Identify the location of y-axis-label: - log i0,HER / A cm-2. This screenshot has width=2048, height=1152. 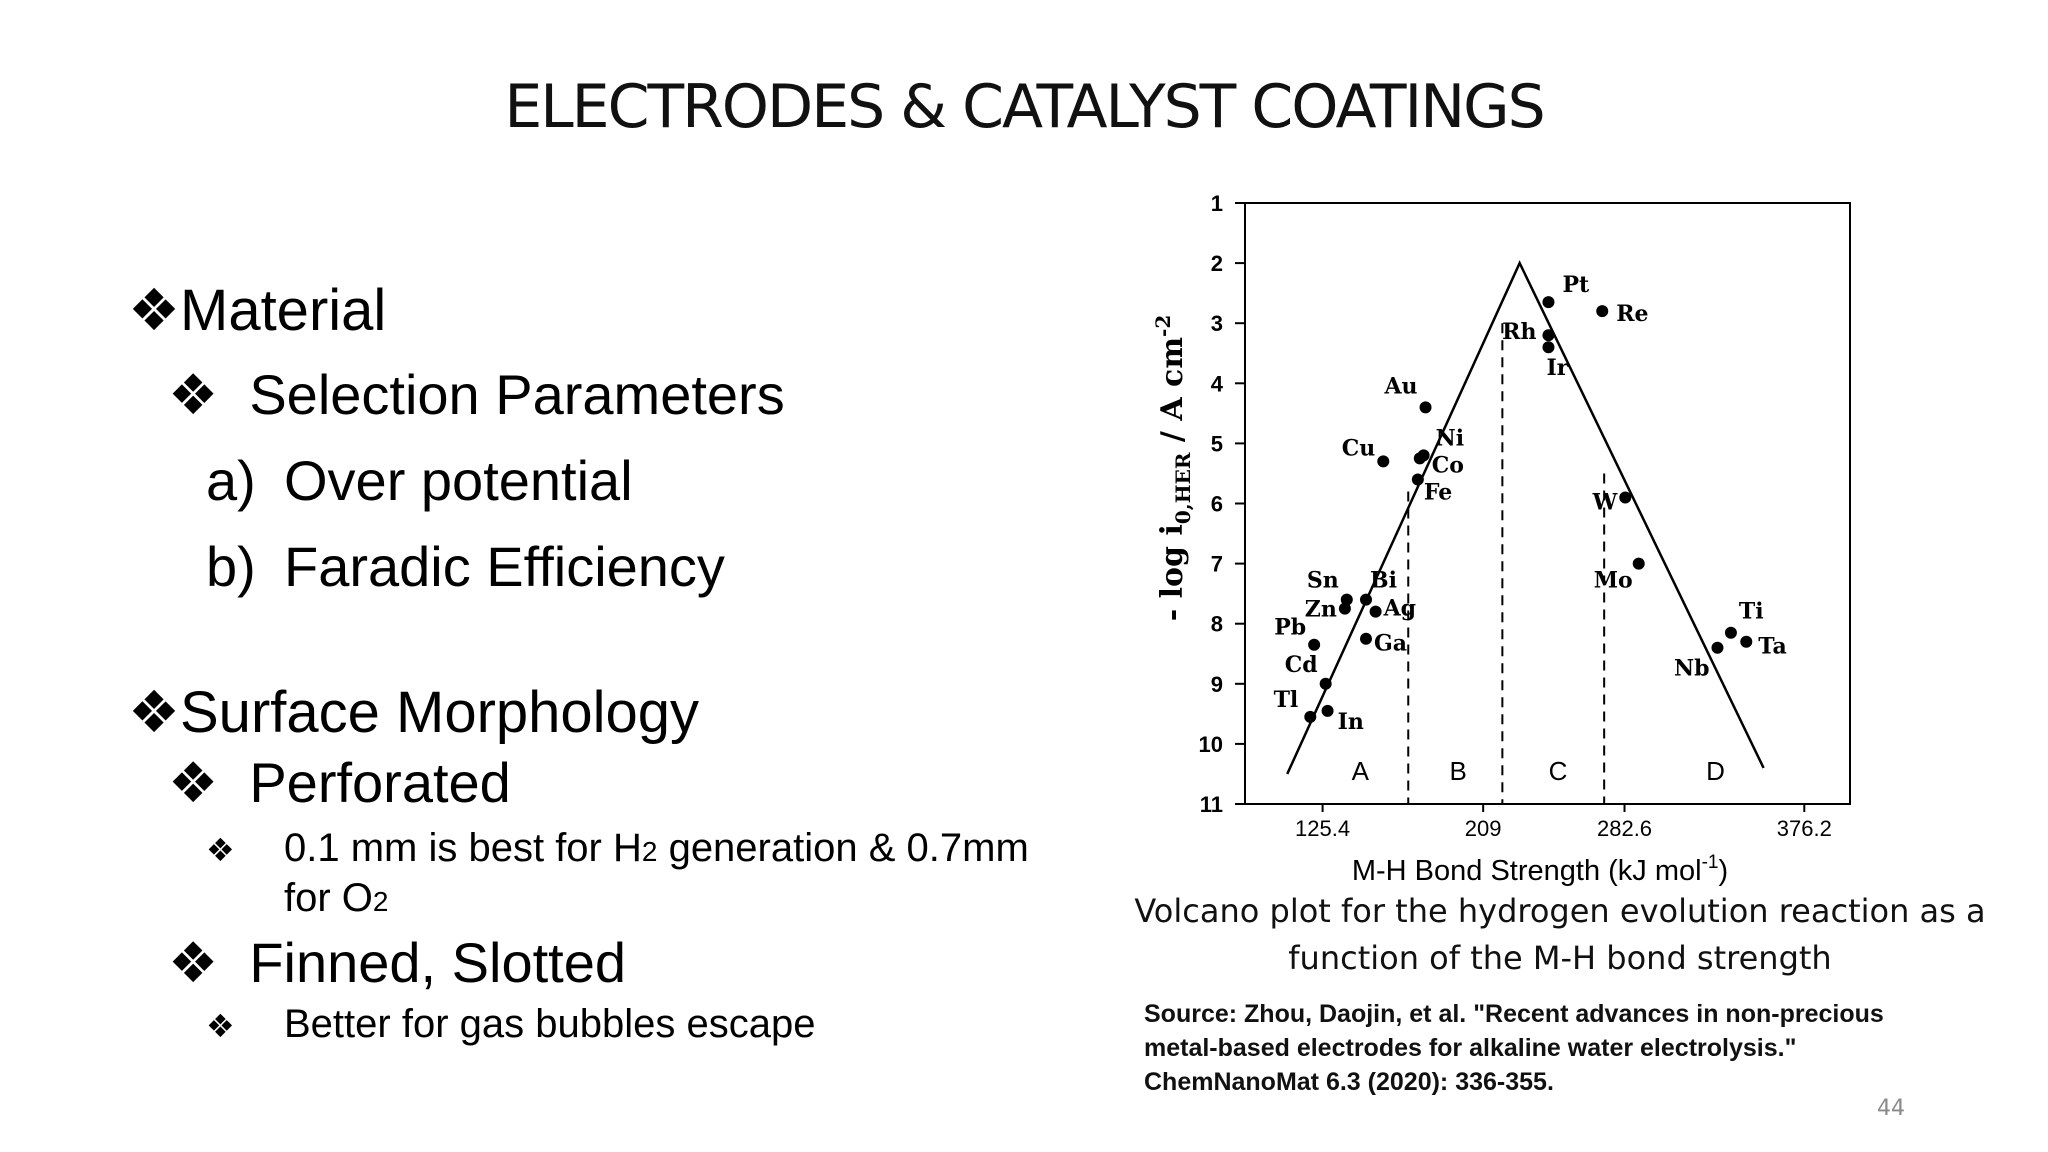
(1173, 468).